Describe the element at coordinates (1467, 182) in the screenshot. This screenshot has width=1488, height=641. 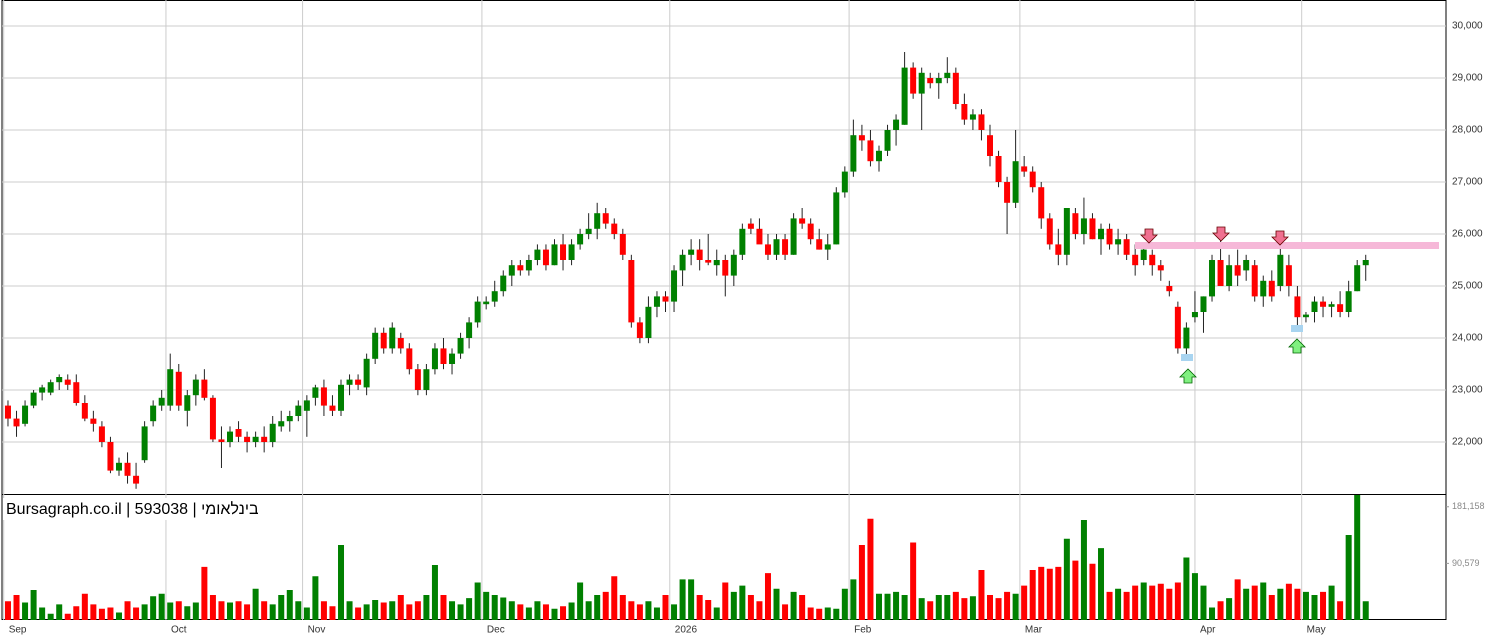
I see `y-tick-label: 27,000` at that location.